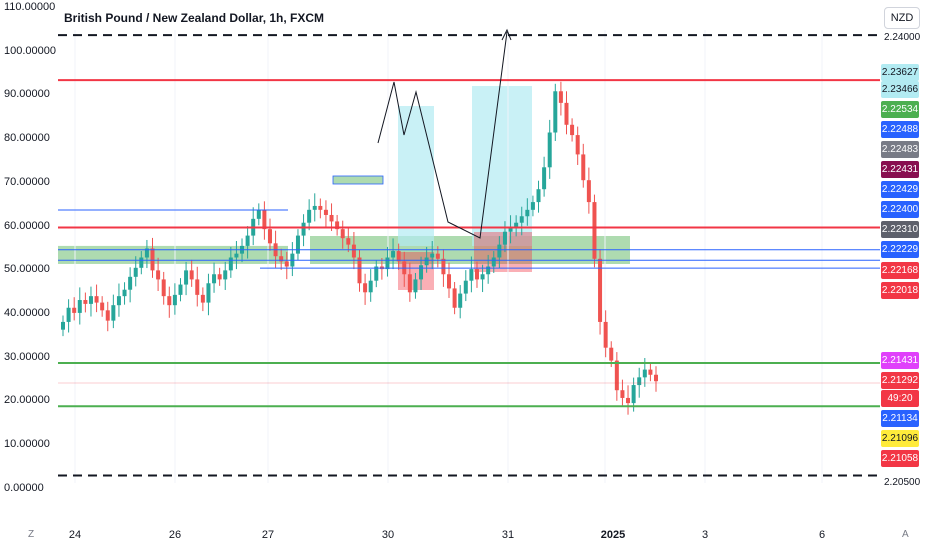 This screenshot has height=550, width=932. Describe the element at coordinates (508, 535) in the screenshot. I see `time-axis-tick: 31` at that location.